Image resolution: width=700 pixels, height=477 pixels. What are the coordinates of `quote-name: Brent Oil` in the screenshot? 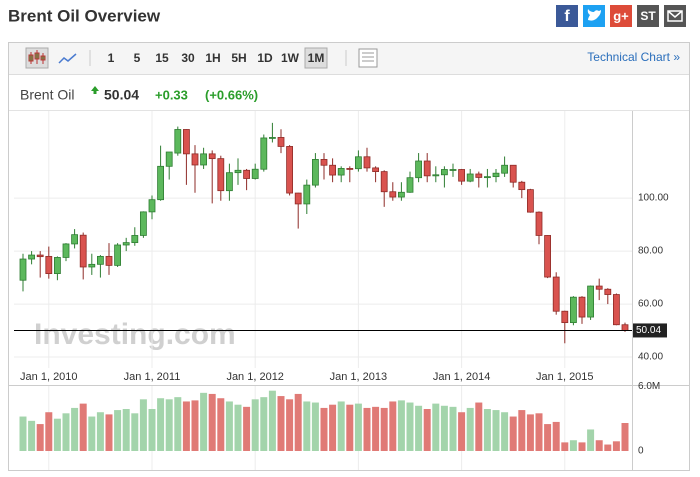 It's located at (47, 95).